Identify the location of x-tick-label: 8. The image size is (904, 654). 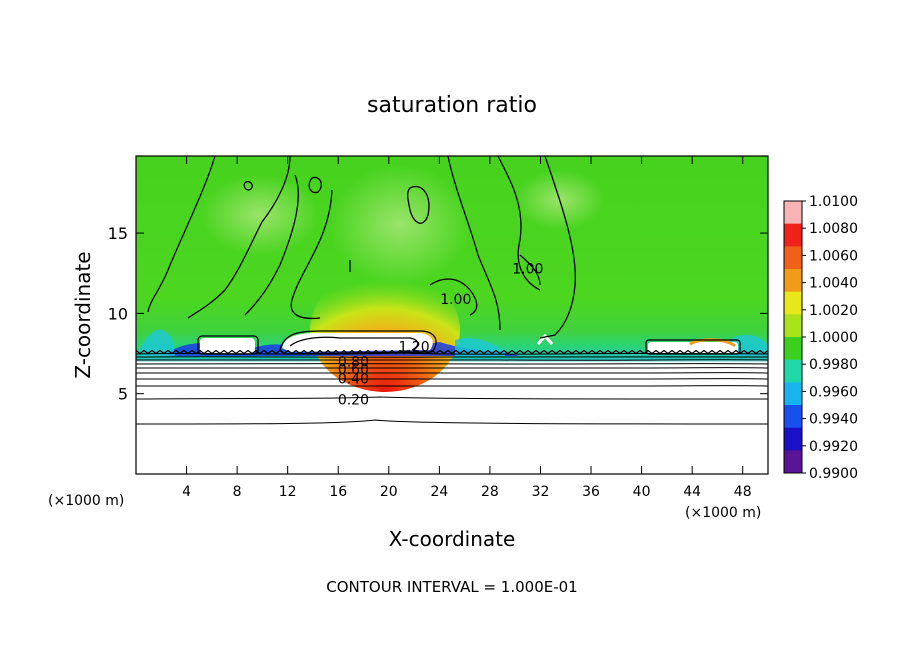
(237, 492).